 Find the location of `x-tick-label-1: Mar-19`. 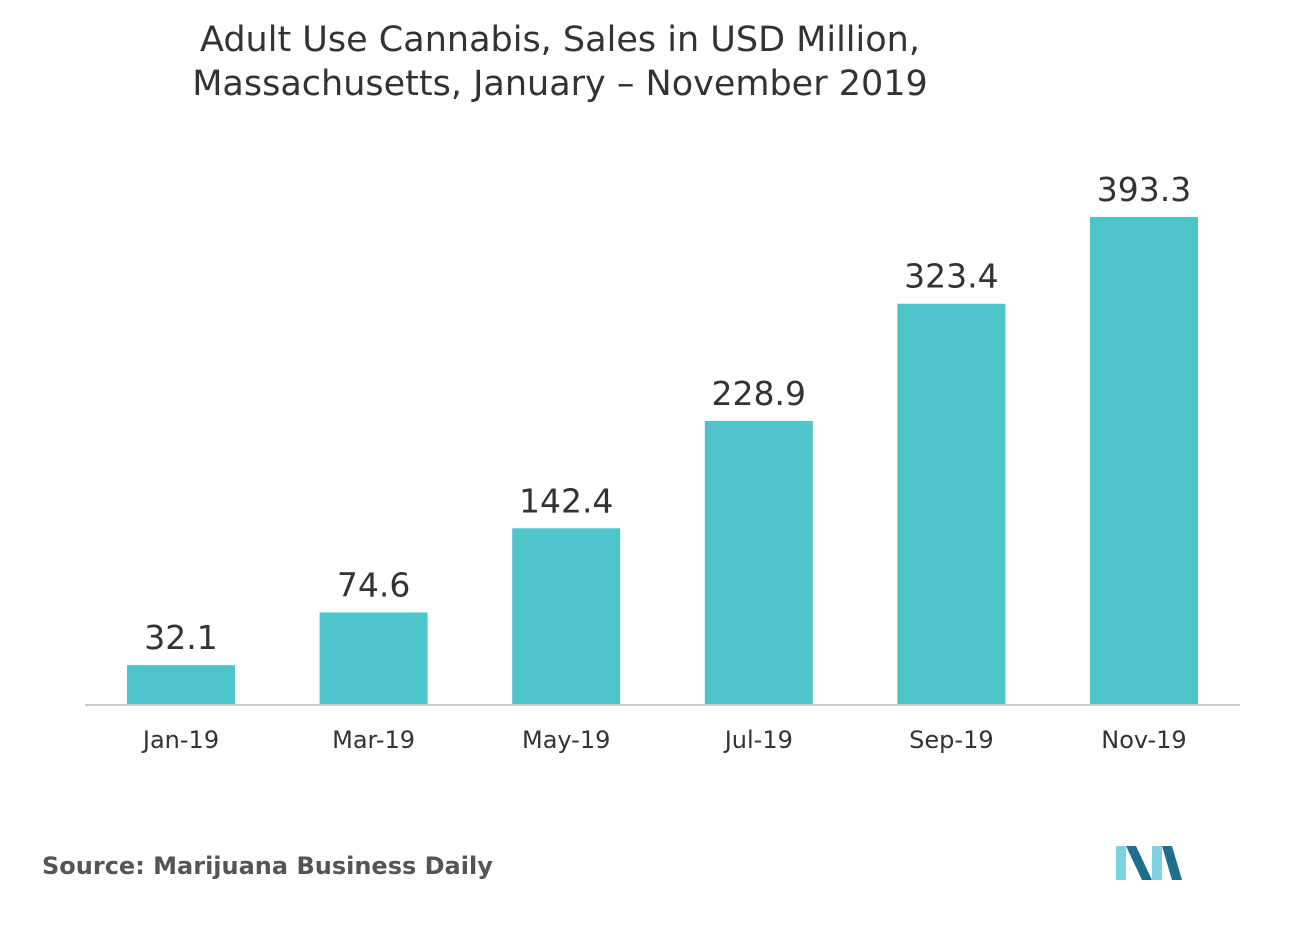

x-tick-label-1: Mar-19 is located at coordinates (373, 740).